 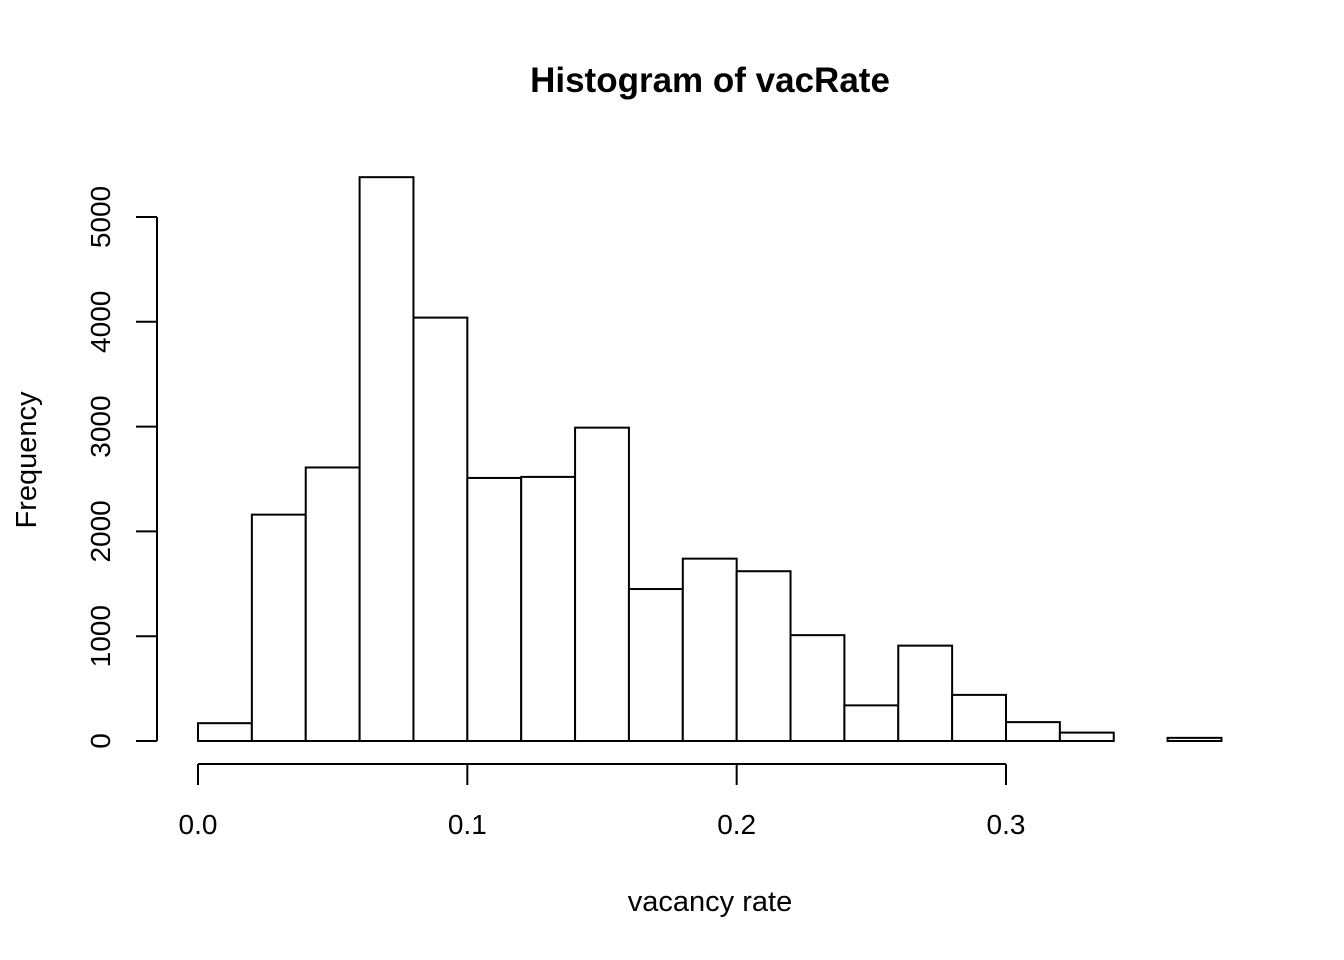 I want to click on x-axis-title: vacancy rate, so click(x=710, y=902).